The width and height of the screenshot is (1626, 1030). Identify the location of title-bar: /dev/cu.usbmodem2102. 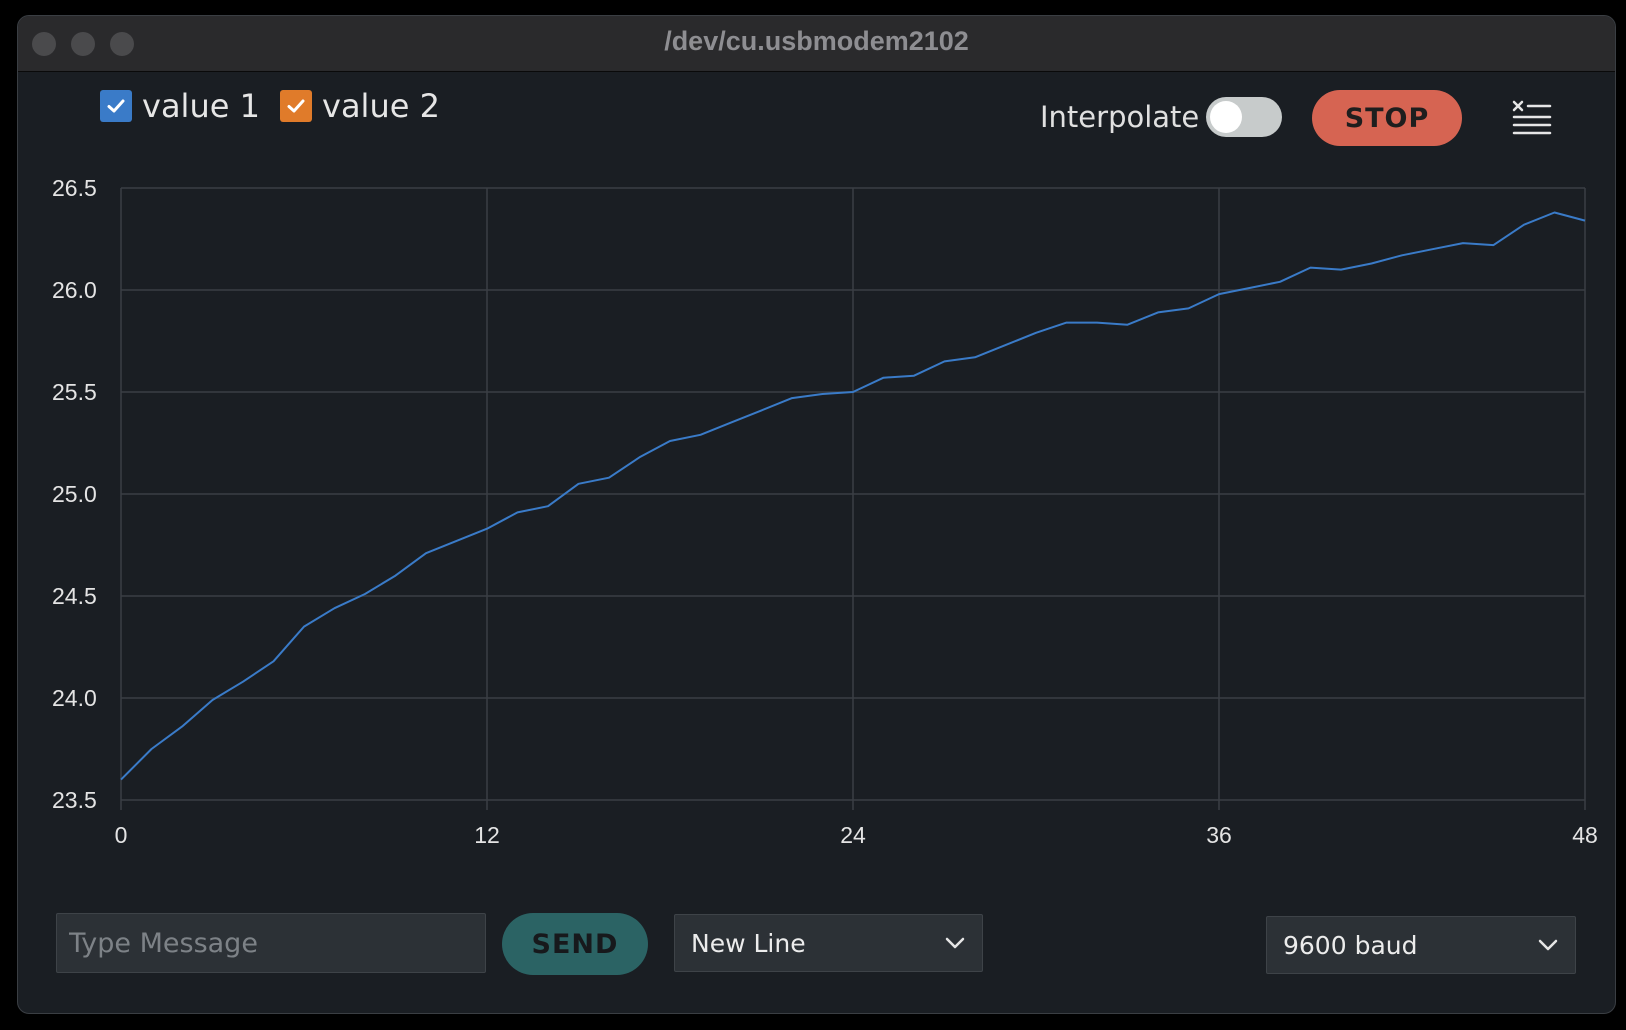
(816, 44).